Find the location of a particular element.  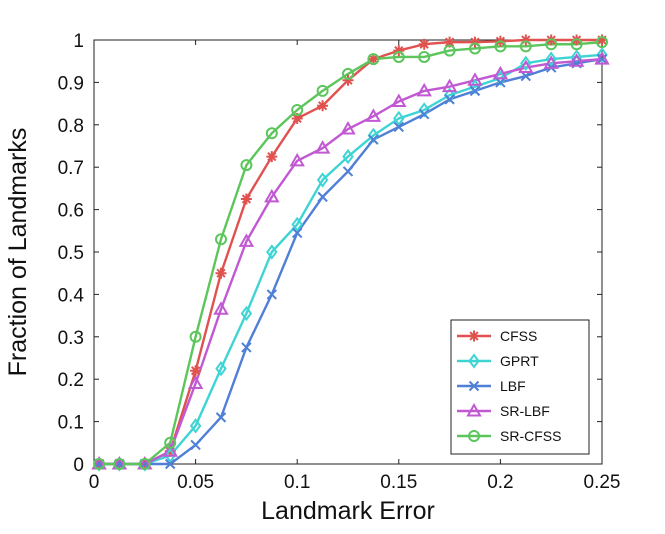

legend: CFSS GPRT LBF SR-LBF SR-CFSS is located at coordinates (520, 387).